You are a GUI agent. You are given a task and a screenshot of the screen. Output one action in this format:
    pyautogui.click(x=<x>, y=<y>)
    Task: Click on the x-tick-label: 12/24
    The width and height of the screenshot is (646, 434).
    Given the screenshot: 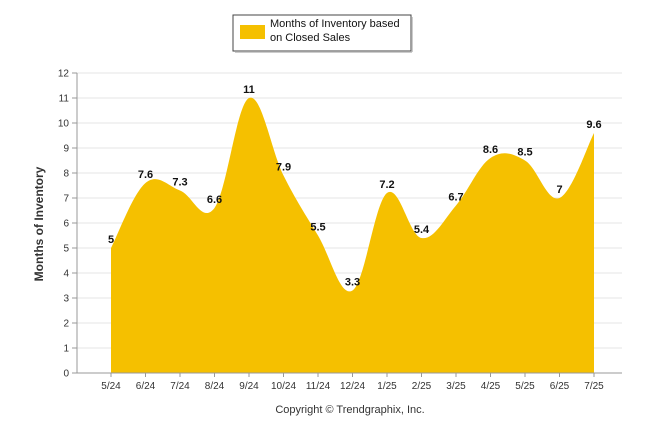 What is the action you would take?
    pyautogui.click(x=352, y=386)
    